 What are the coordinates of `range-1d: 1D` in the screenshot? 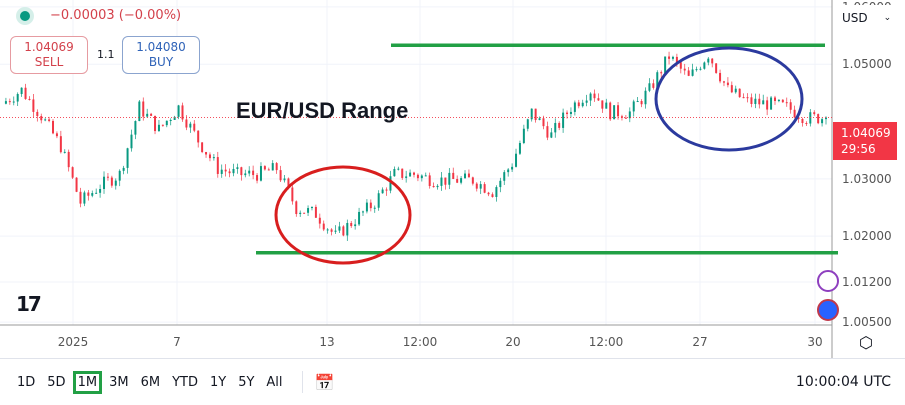 It's located at (26, 382).